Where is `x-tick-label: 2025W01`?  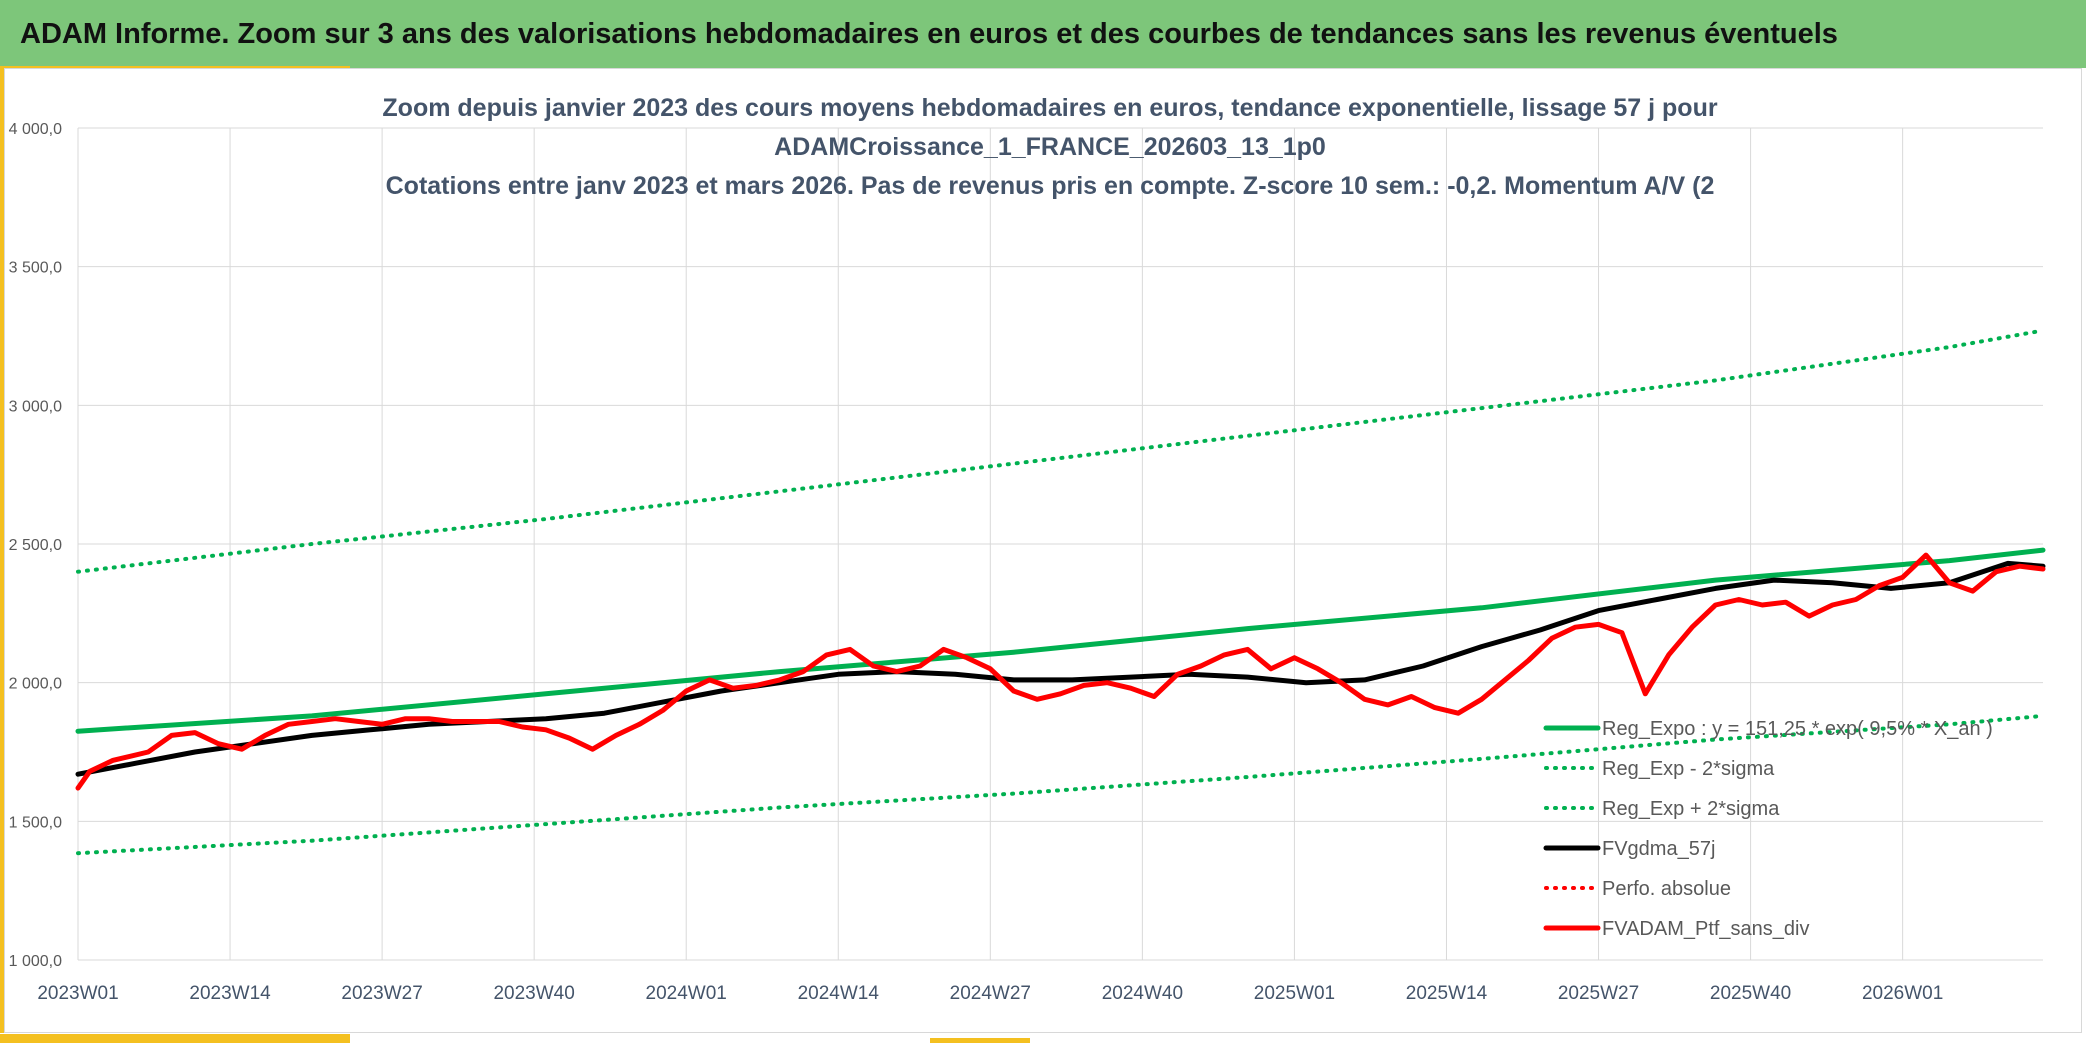 x-tick-label: 2025W01 is located at coordinates (1294, 993).